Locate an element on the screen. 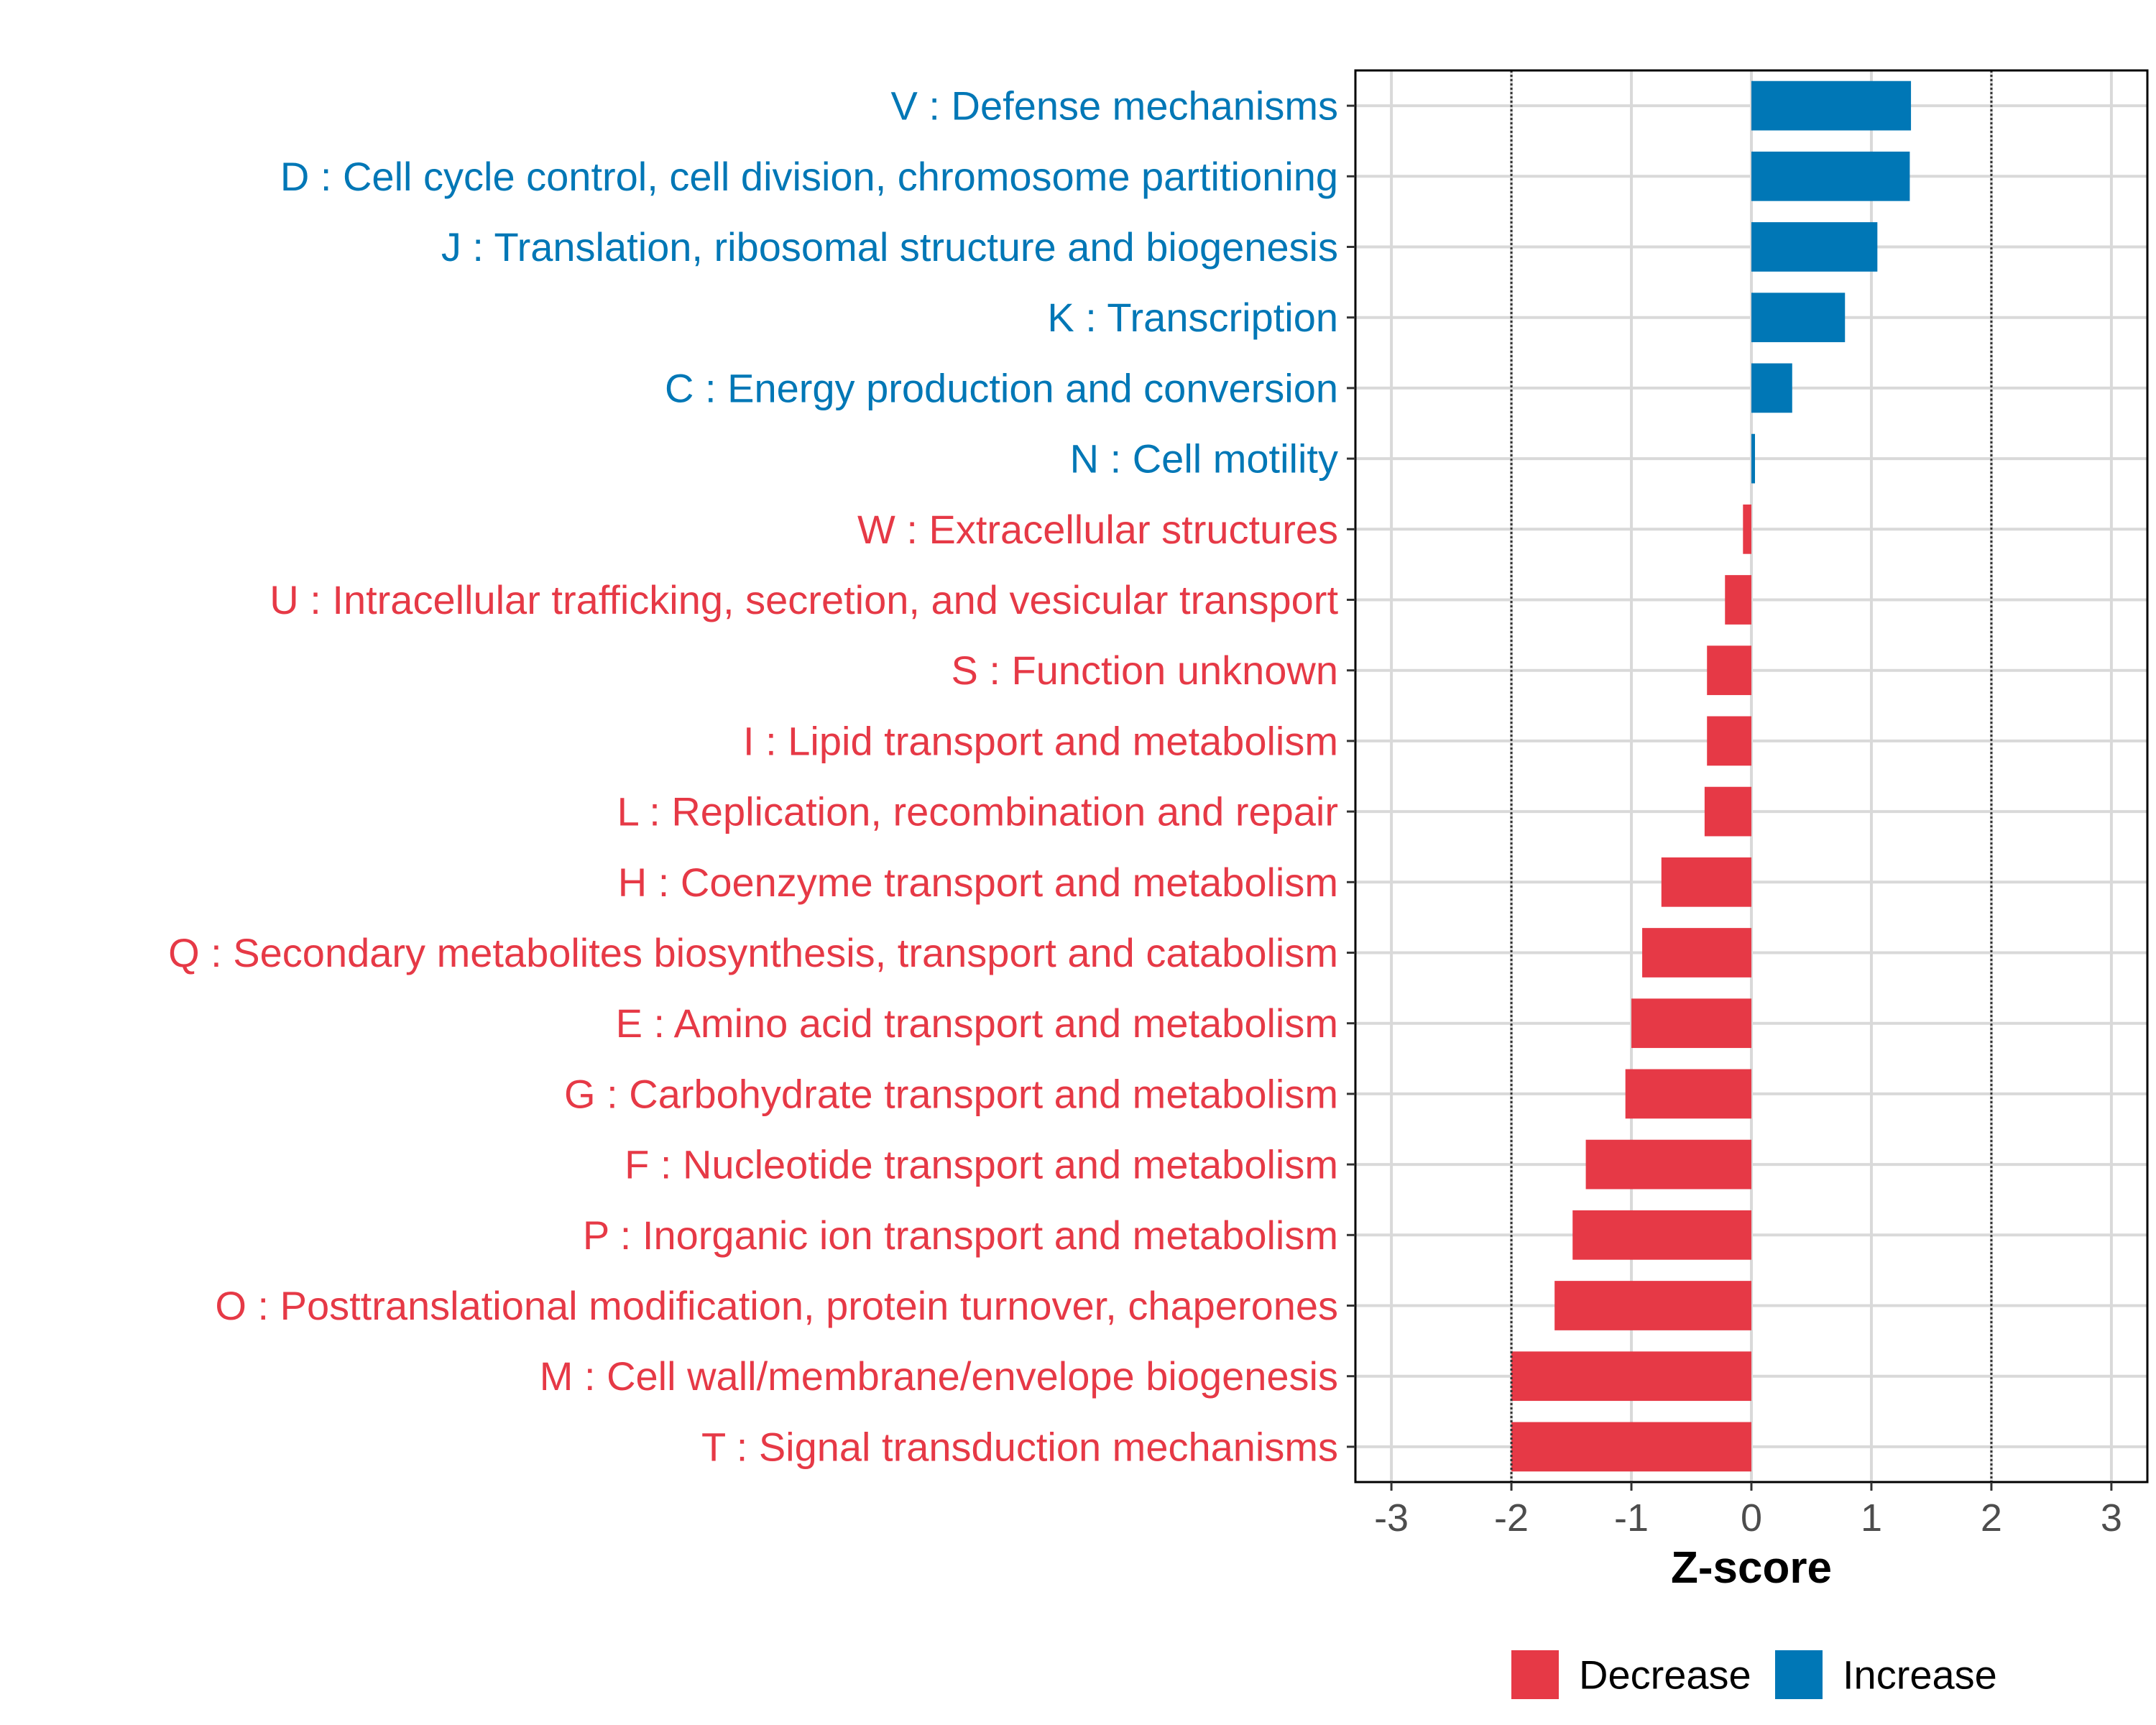  category-label: H : Coenzyme transport and metabolism is located at coordinates (978, 882).